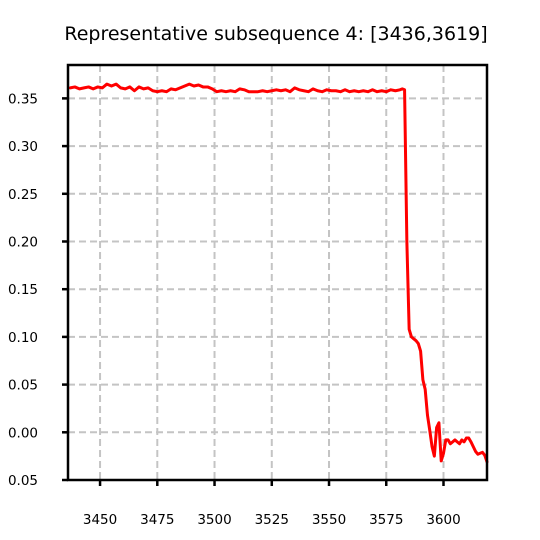 The width and height of the screenshot is (540, 540). What do you see at coordinates (23, 195) in the screenshot?
I see `y-tick-label: 0.25` at bounding box center [23, 195].